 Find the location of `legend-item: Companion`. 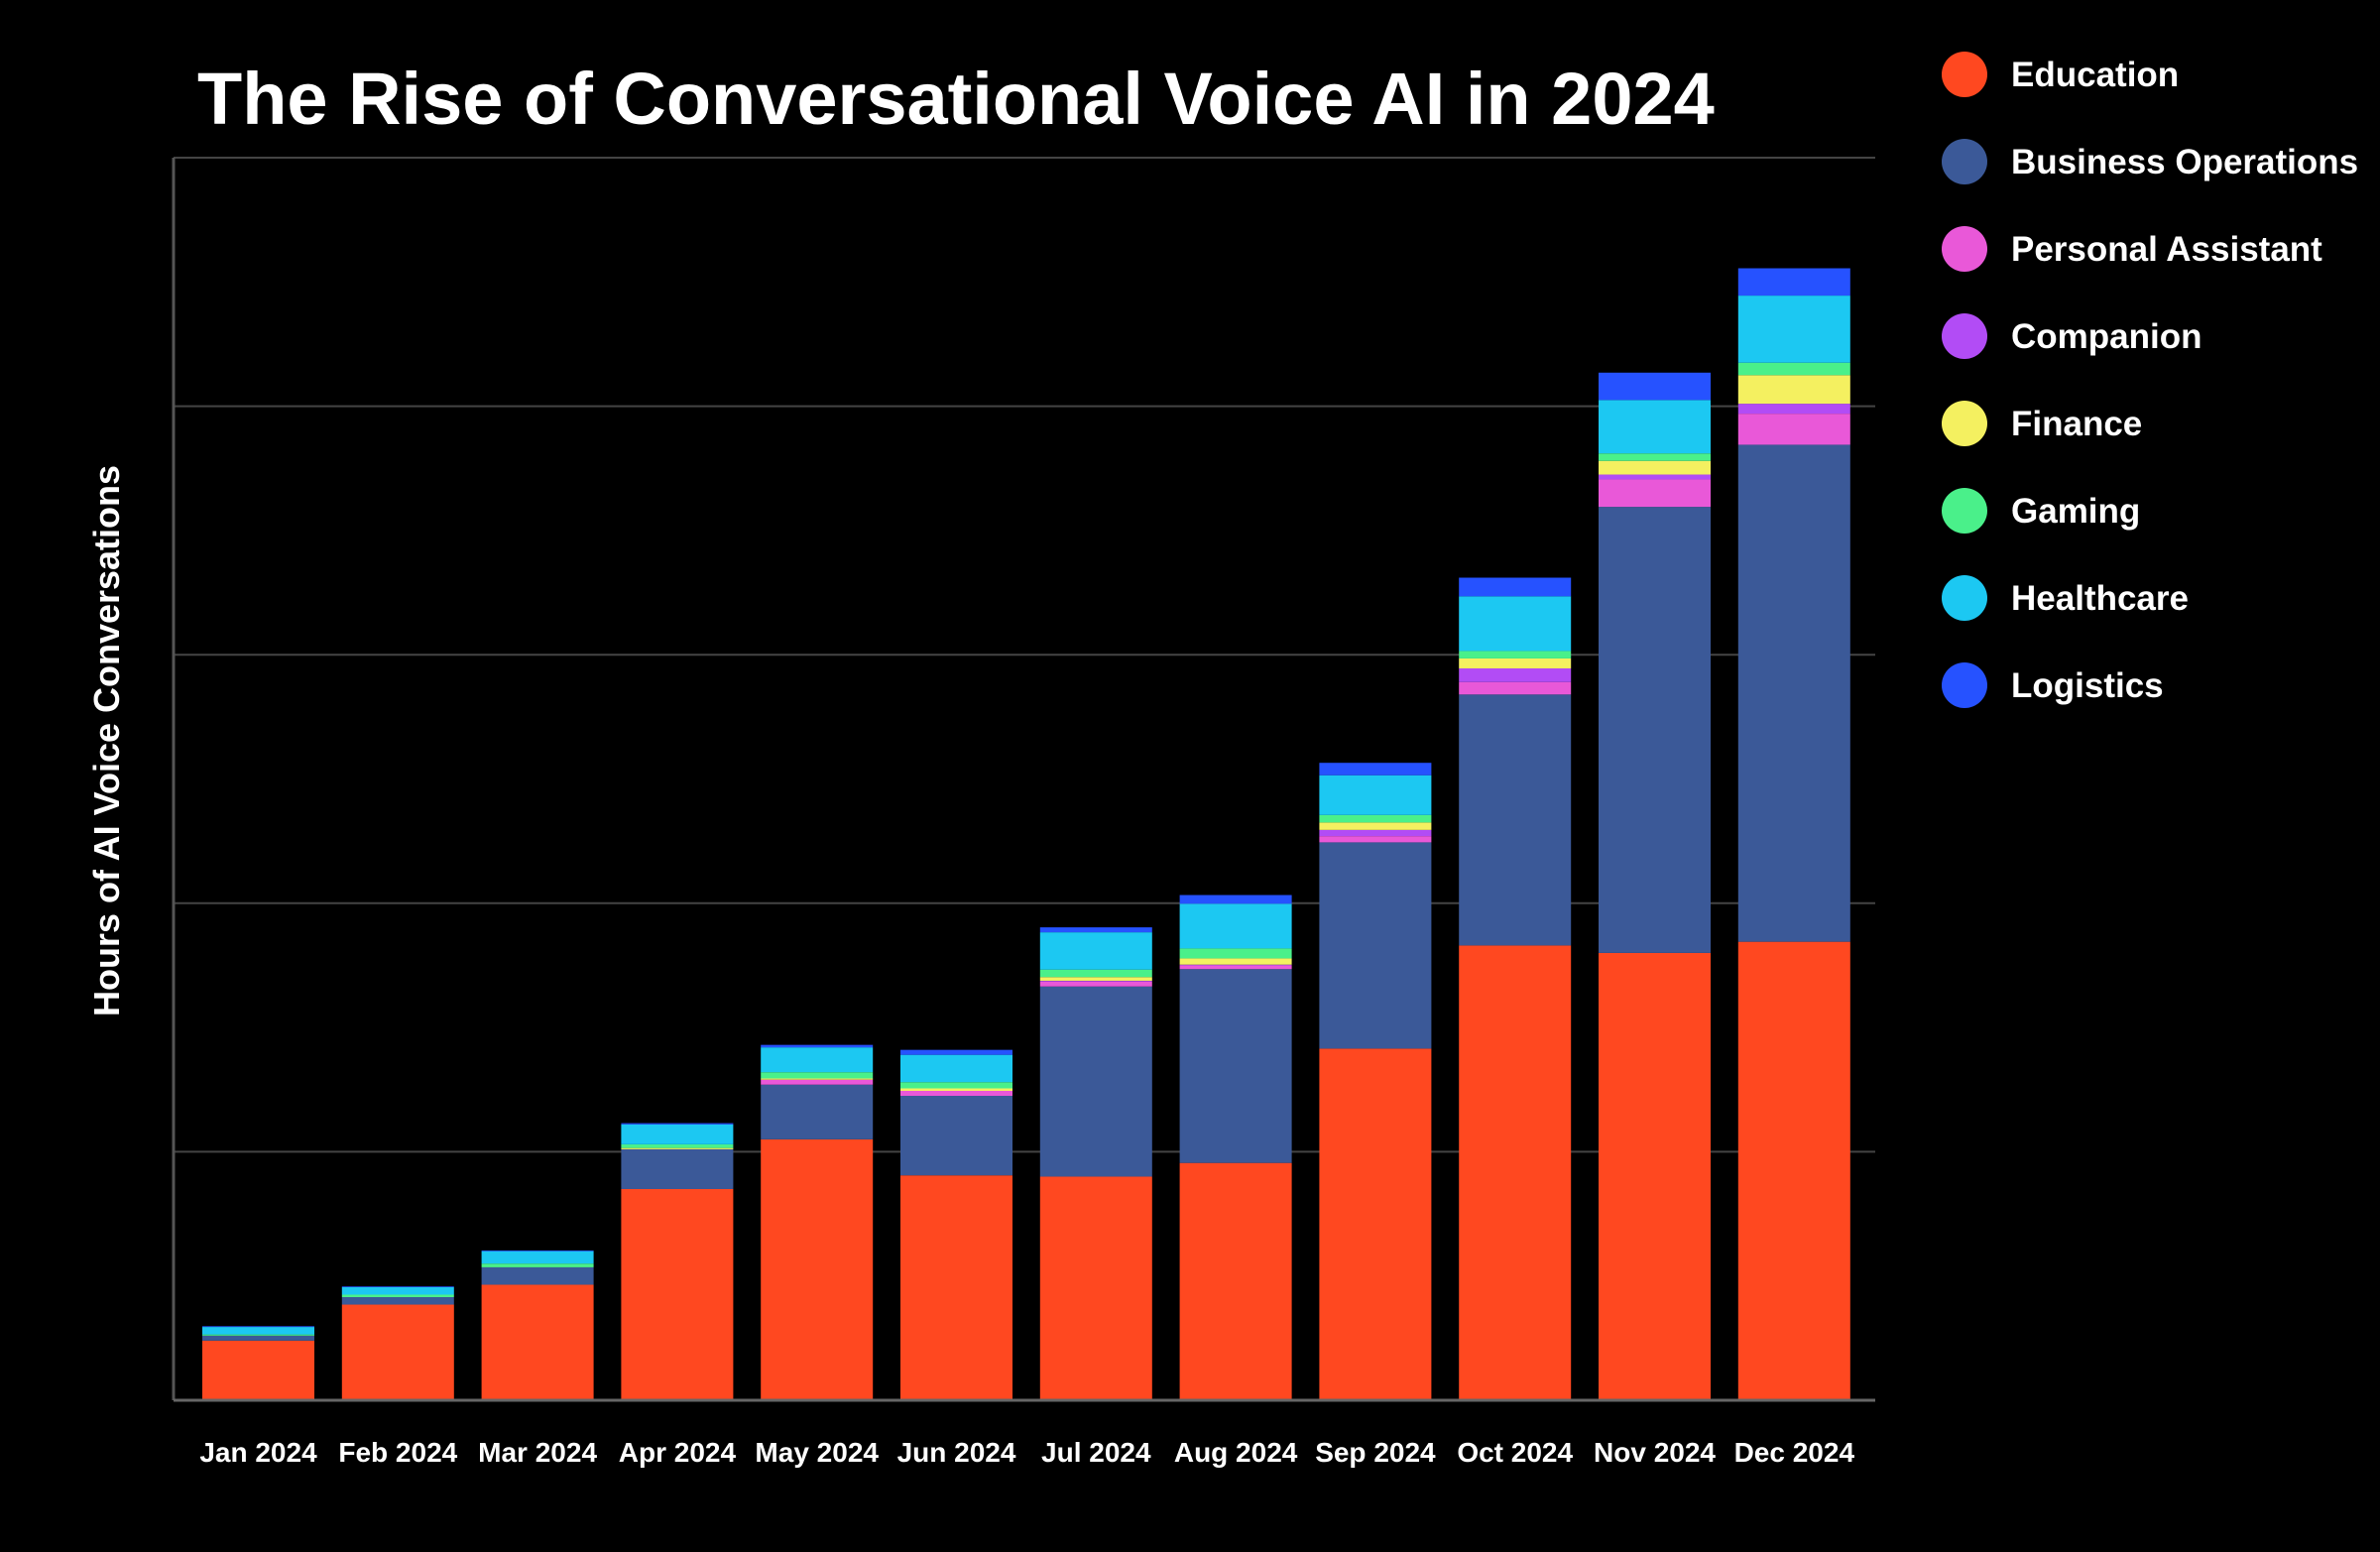

legend-item: Companion is located at coordinates (2072, 336).